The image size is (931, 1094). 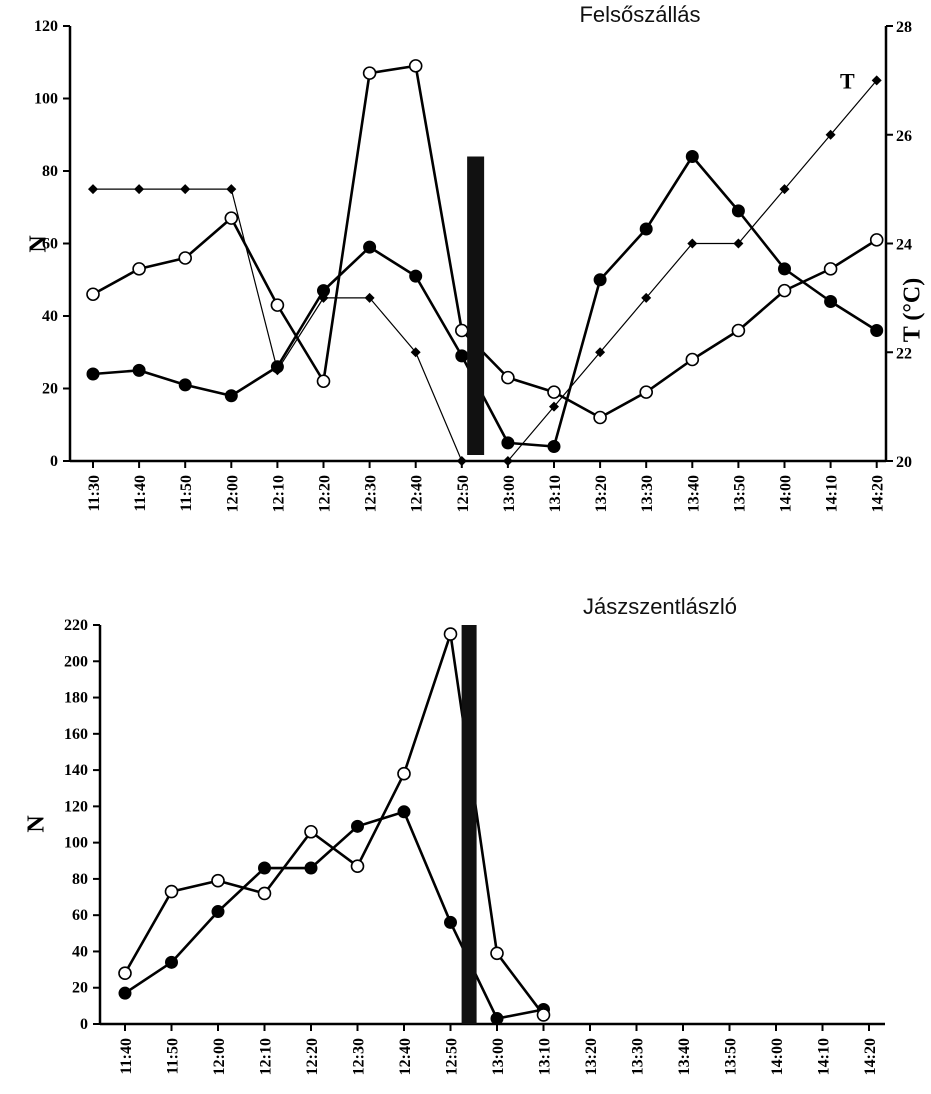 What do you see at coordinates (76, 625) in the screenshot?
I see `y-tick-label: 220` at bounding box center [76, 625].